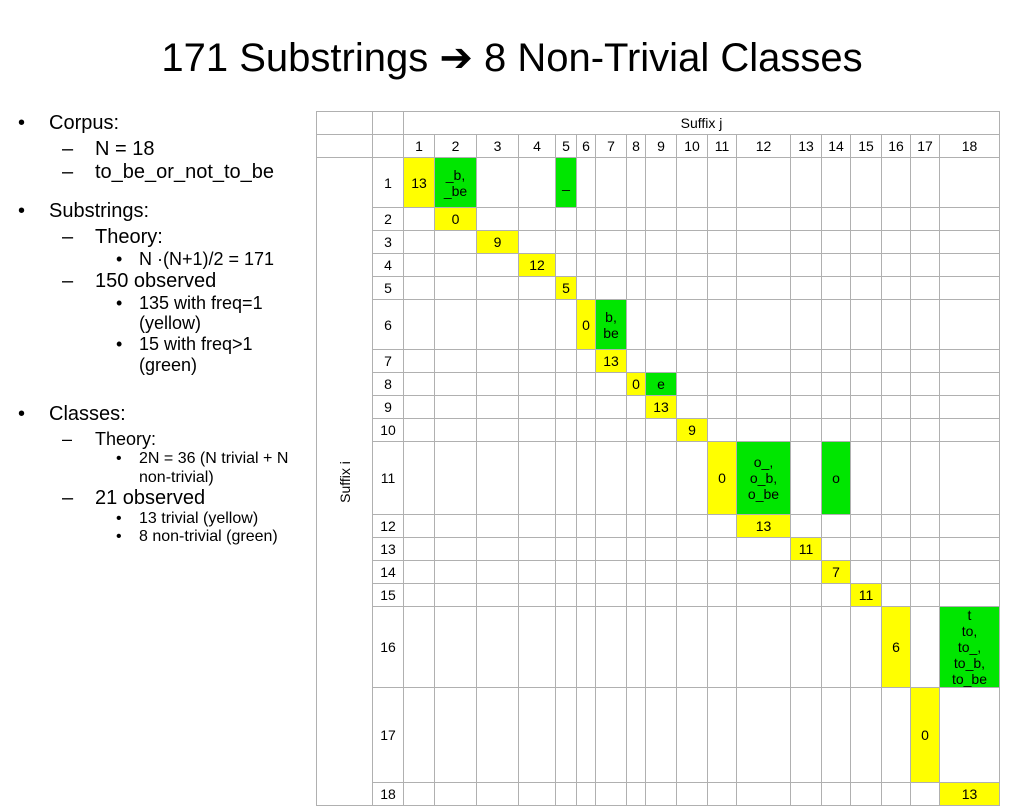  I want to click on yellow-cell: 13, so click(969, 794).